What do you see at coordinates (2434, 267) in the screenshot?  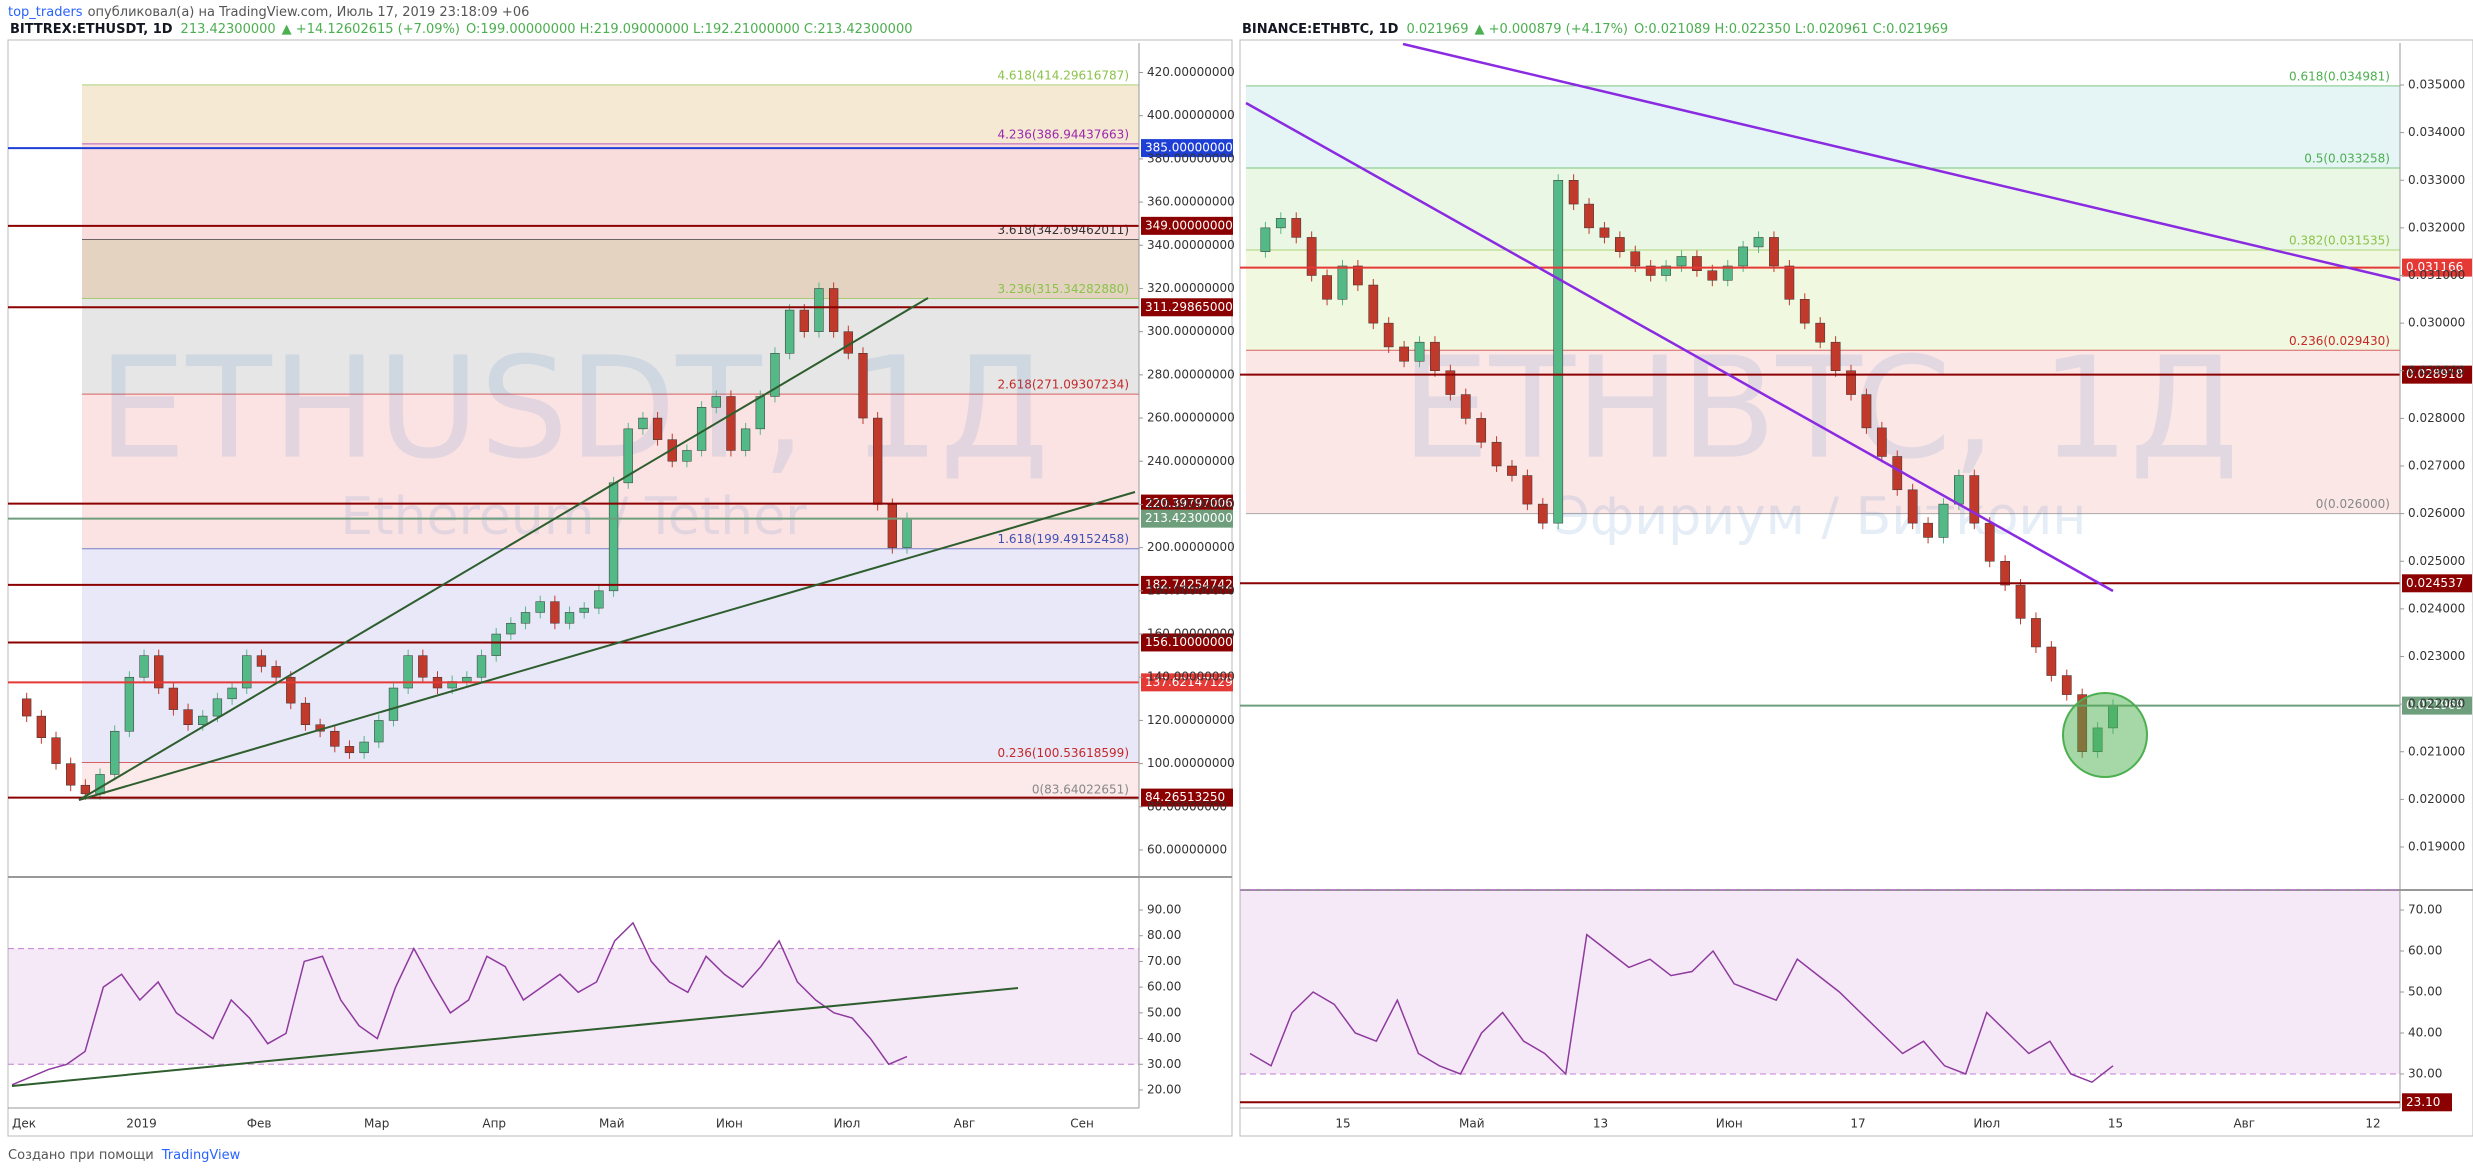 I see `level-label: 0.031166` at bounding box center [2434, 267].